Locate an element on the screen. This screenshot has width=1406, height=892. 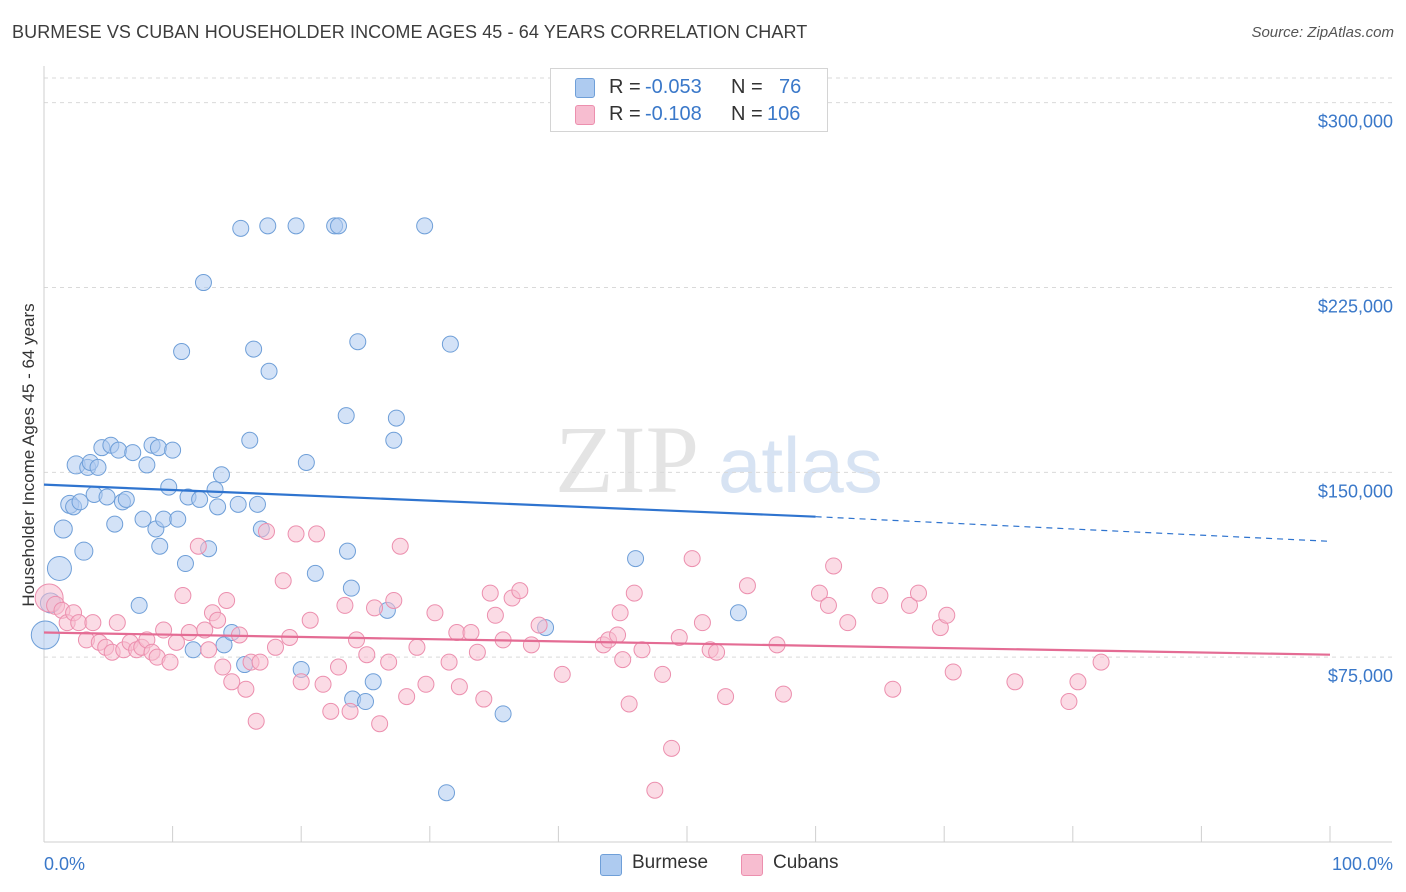
burmese-legend-swatch is located at coordinates (611, 865).